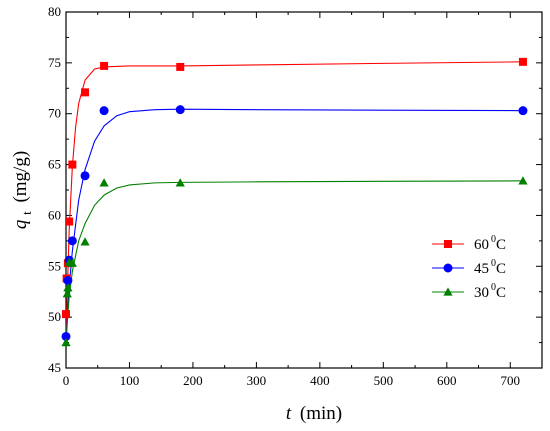 Image resolution: width=550 pixels, height=431 pixels. Describe the element at coordinates (54, 316) in the screenshot. I see `y-tick-label: 50` at that location.